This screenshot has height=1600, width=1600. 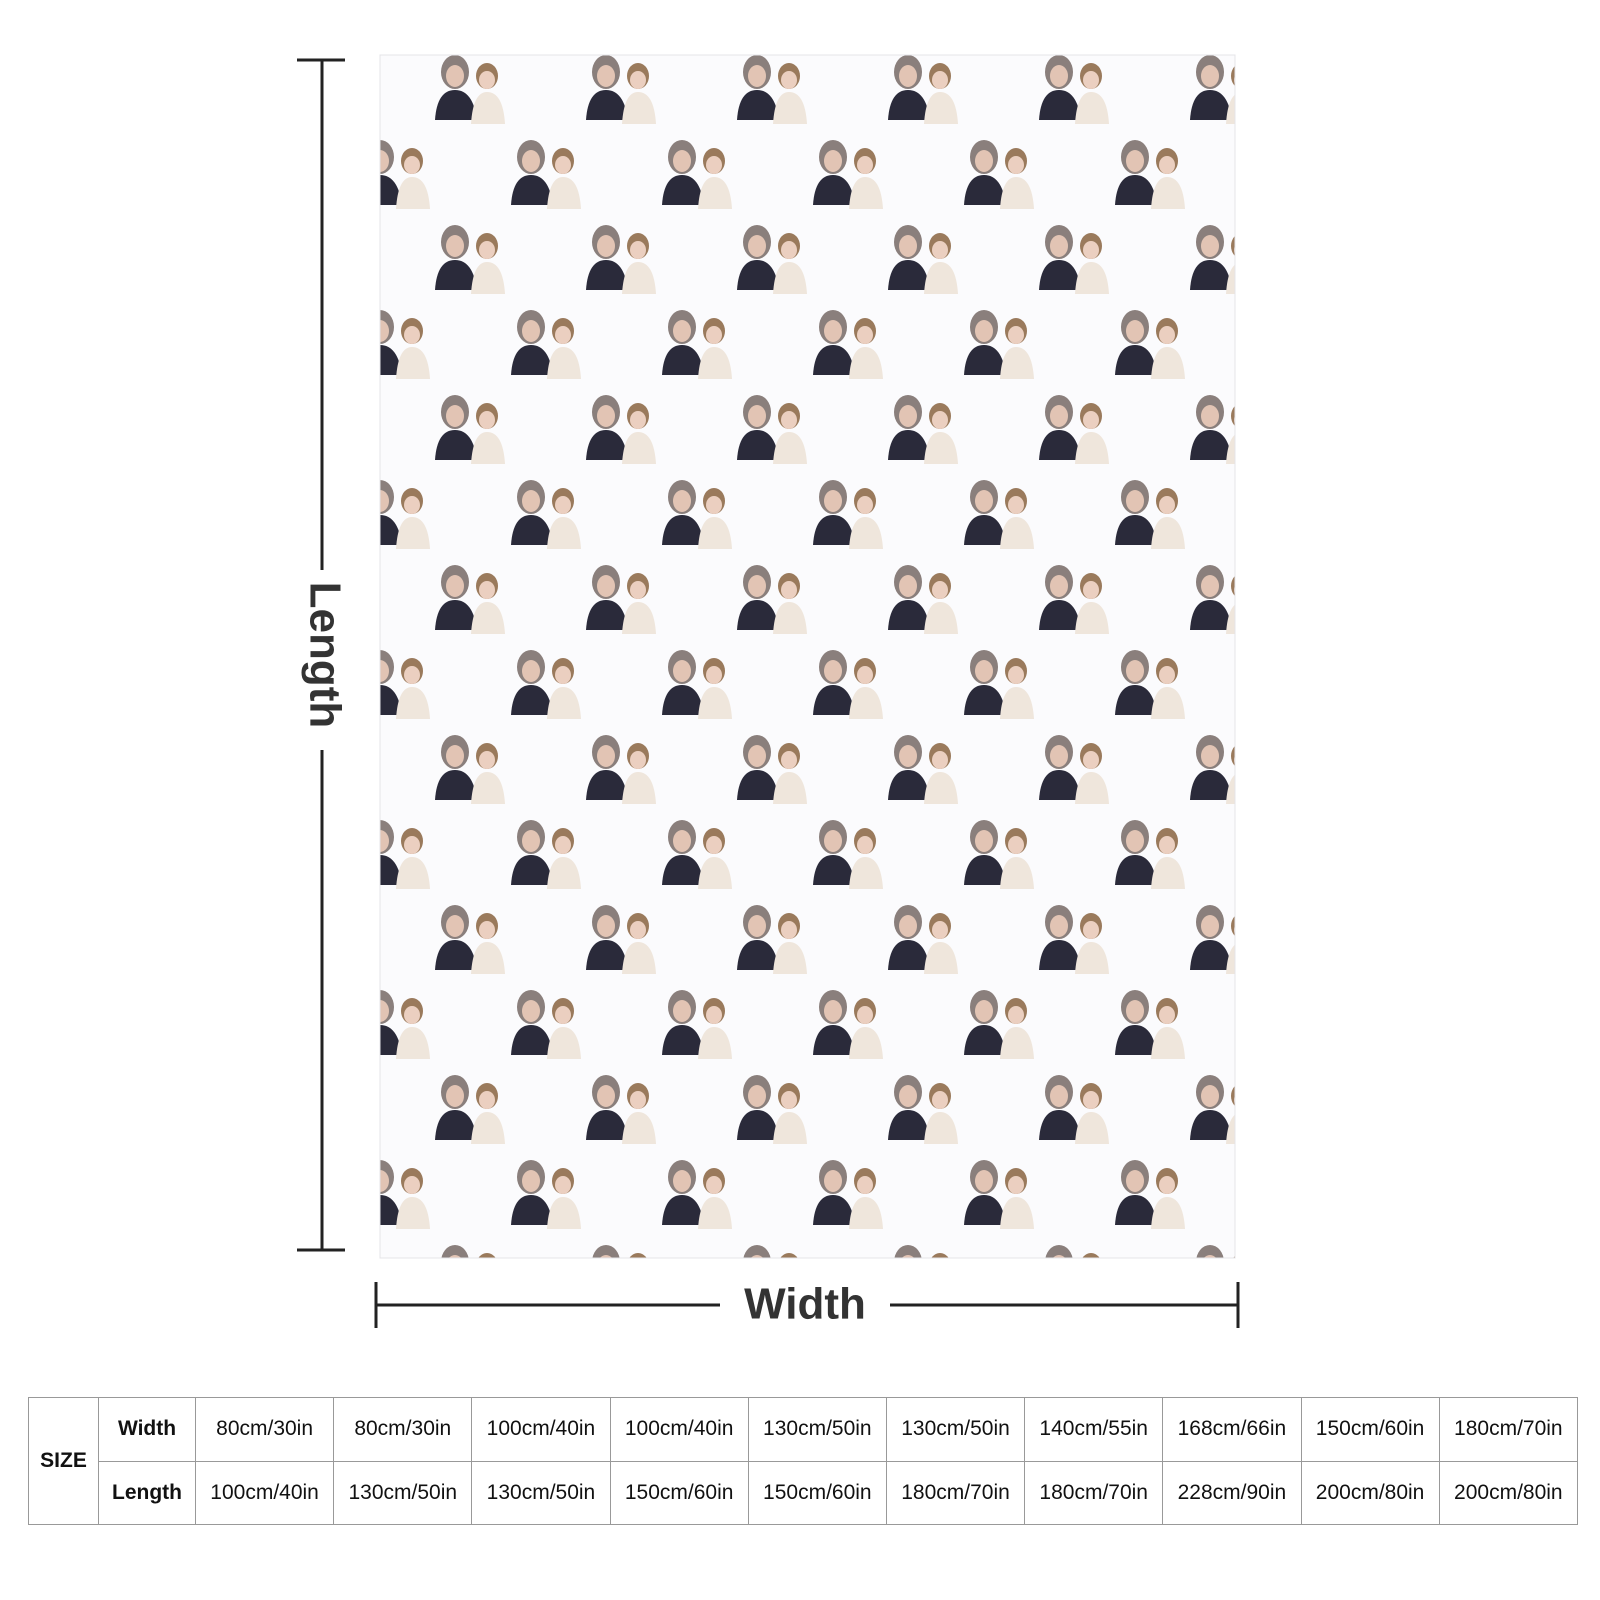 What do you see at coordinates (1094, 1429) in the screenshot?
I see `size-cell: 140cm/55in` at bounding box center [1094, 1429].